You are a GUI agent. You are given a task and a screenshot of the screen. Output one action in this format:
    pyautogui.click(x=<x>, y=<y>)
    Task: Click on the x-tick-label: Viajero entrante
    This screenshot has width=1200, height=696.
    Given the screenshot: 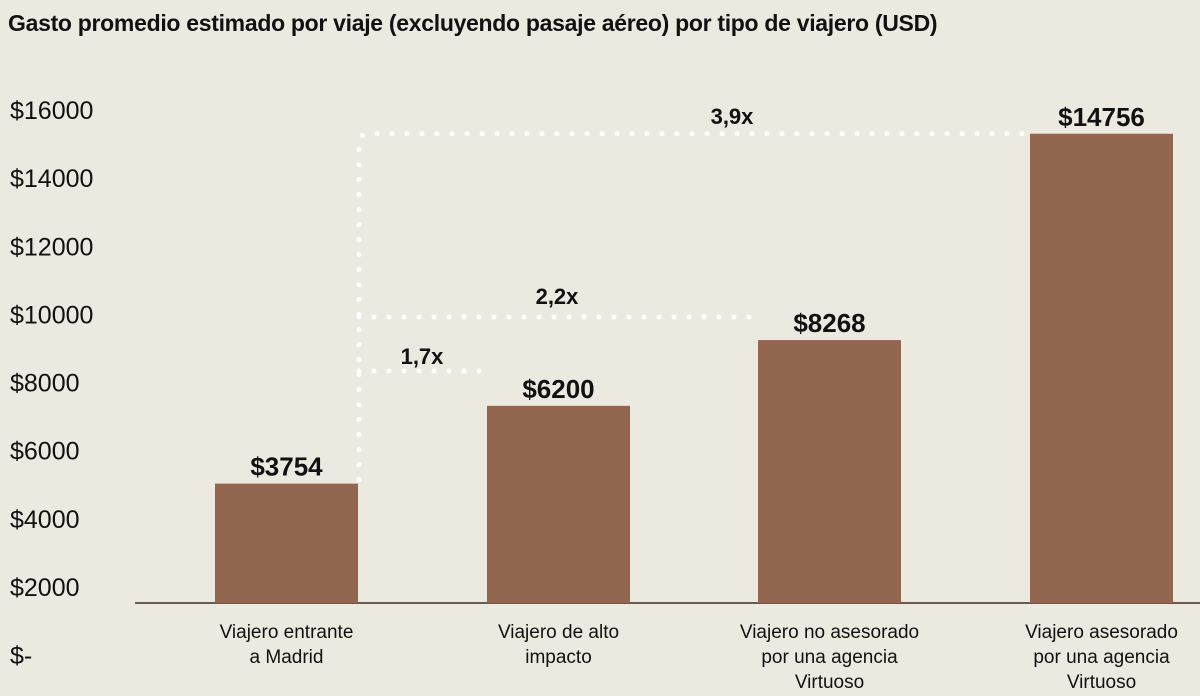 What is the action you would take?
    pyautogui.click(x=287, y=632)
    